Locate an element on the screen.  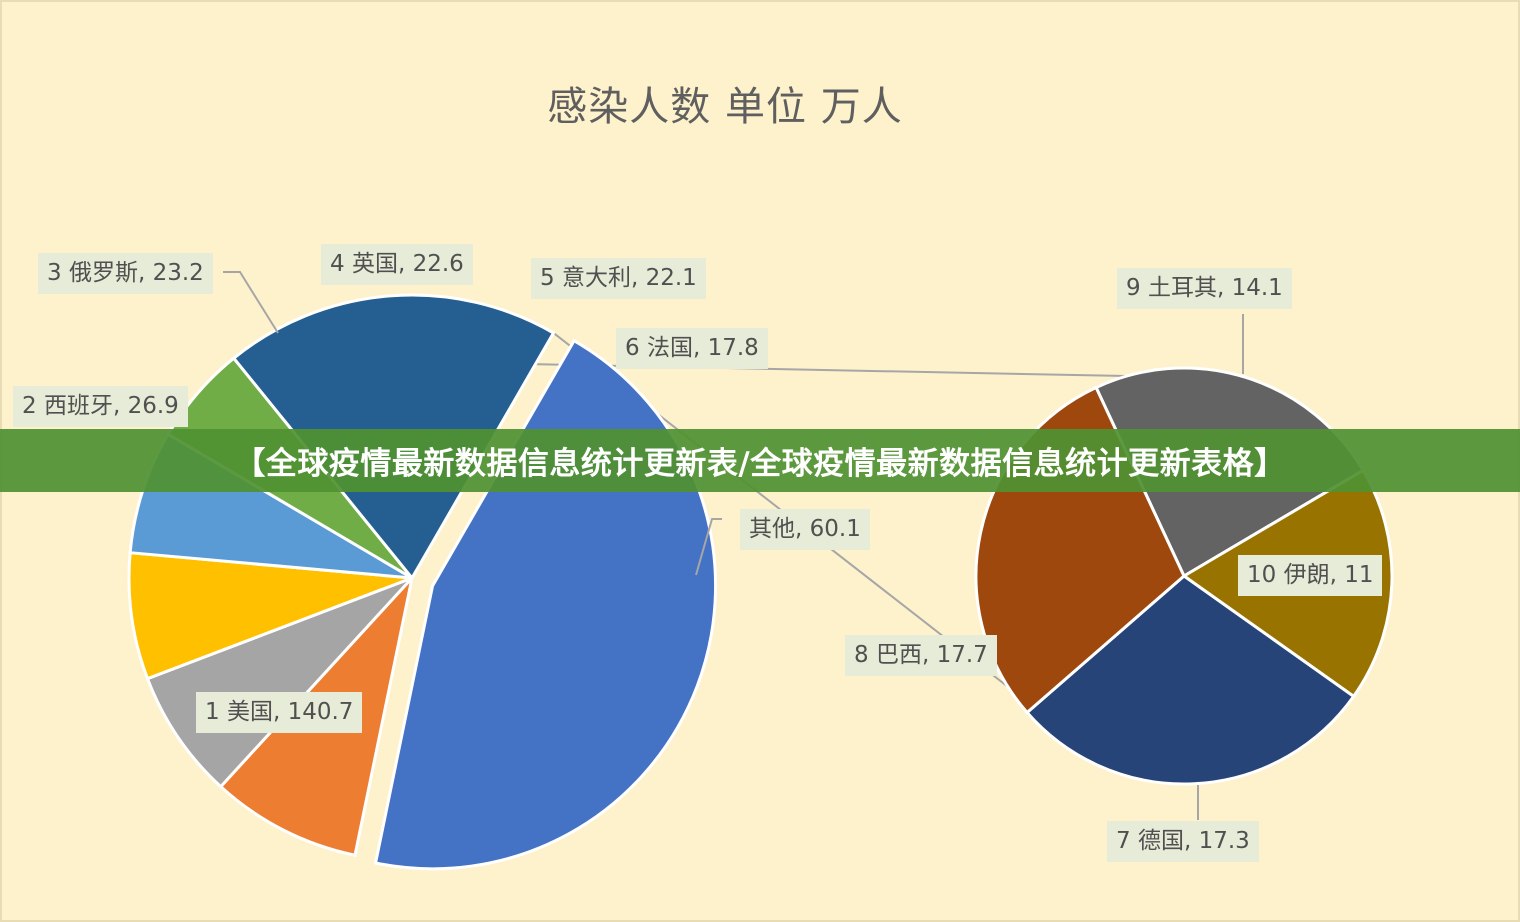
main-pie-slice-4-英国 is located at coordinates (270, 616).